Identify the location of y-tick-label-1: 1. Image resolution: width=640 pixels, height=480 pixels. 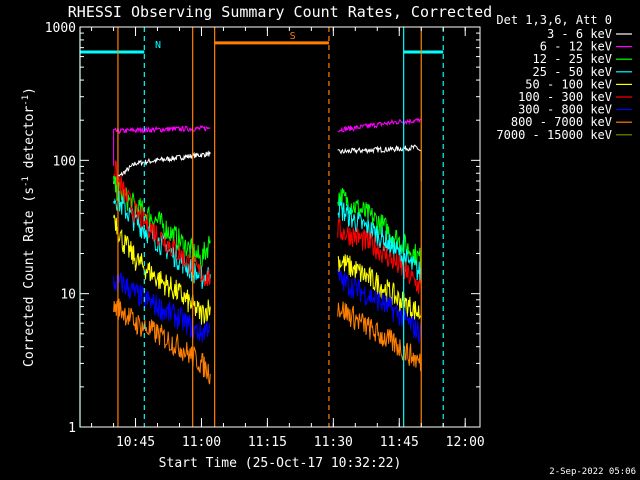
(72, 428).